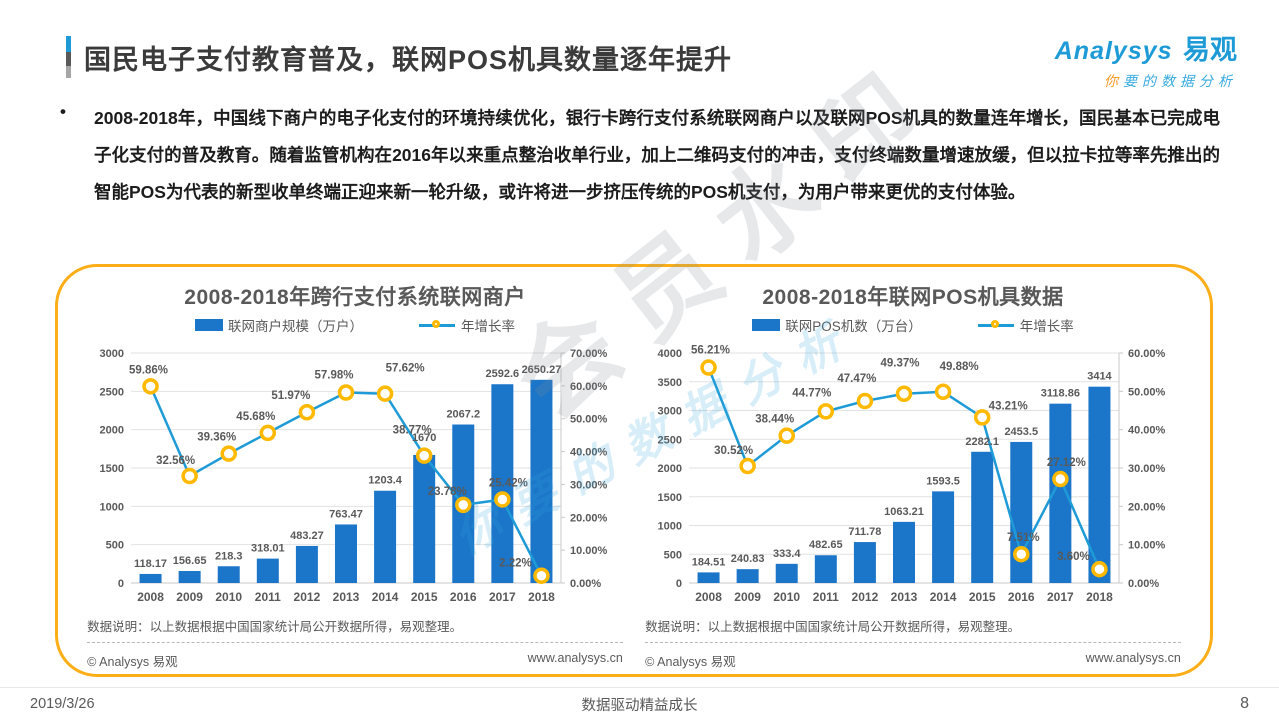 The width and height of the screenshot is (1279, 720). What do you see at coordinates (709, 562) in the screenshot?
I see `svg-text: 184.51` at bounding box center [709, 562].